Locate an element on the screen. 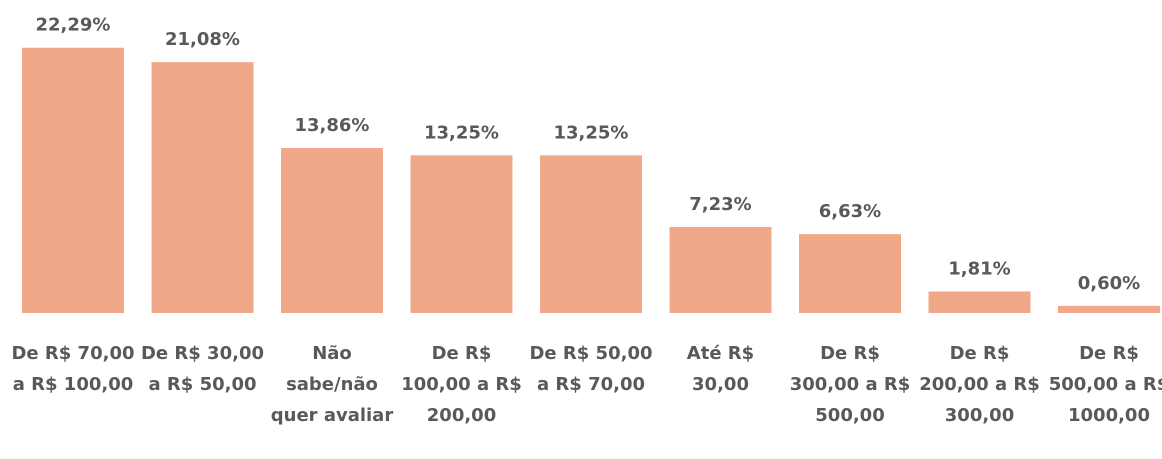  x-tick-label: De R$ 100,00 a R$ 200,00 is located at coordinates (461, 384).